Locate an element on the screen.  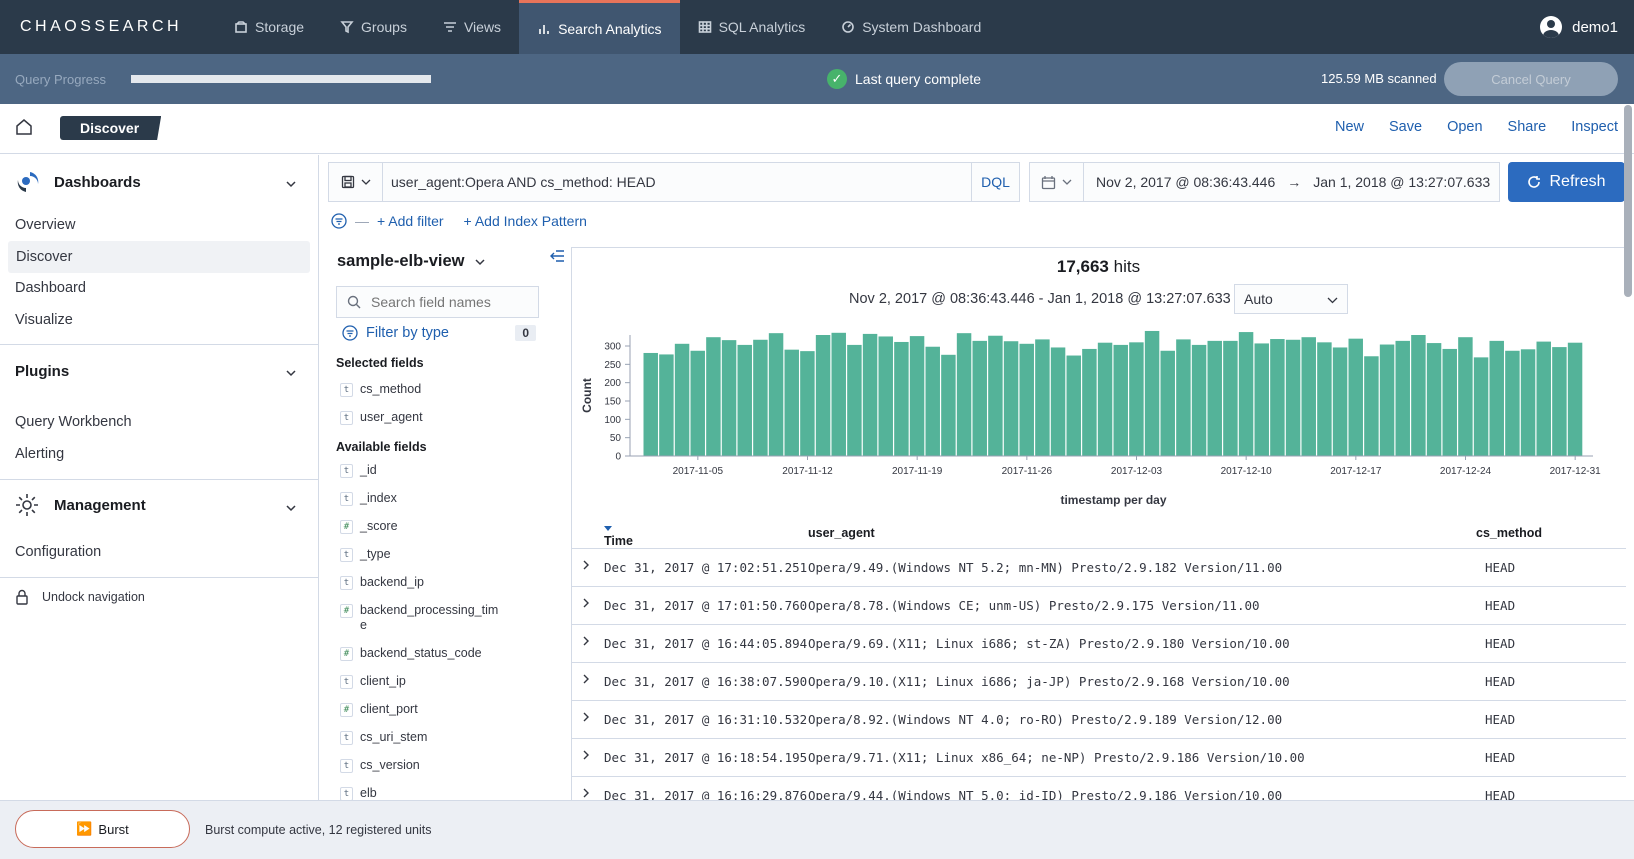
sidebar-item-query-workbench: Query Workbench is located at coordinates (73, 422).